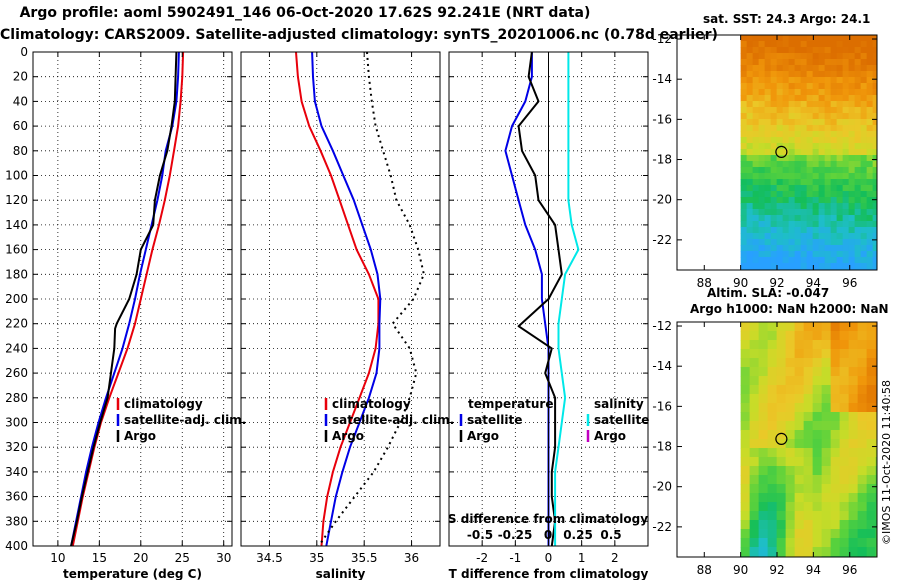 The height and width of the screenshot is (580, 900). I want to click on map-field-sst, so click(808, 152).